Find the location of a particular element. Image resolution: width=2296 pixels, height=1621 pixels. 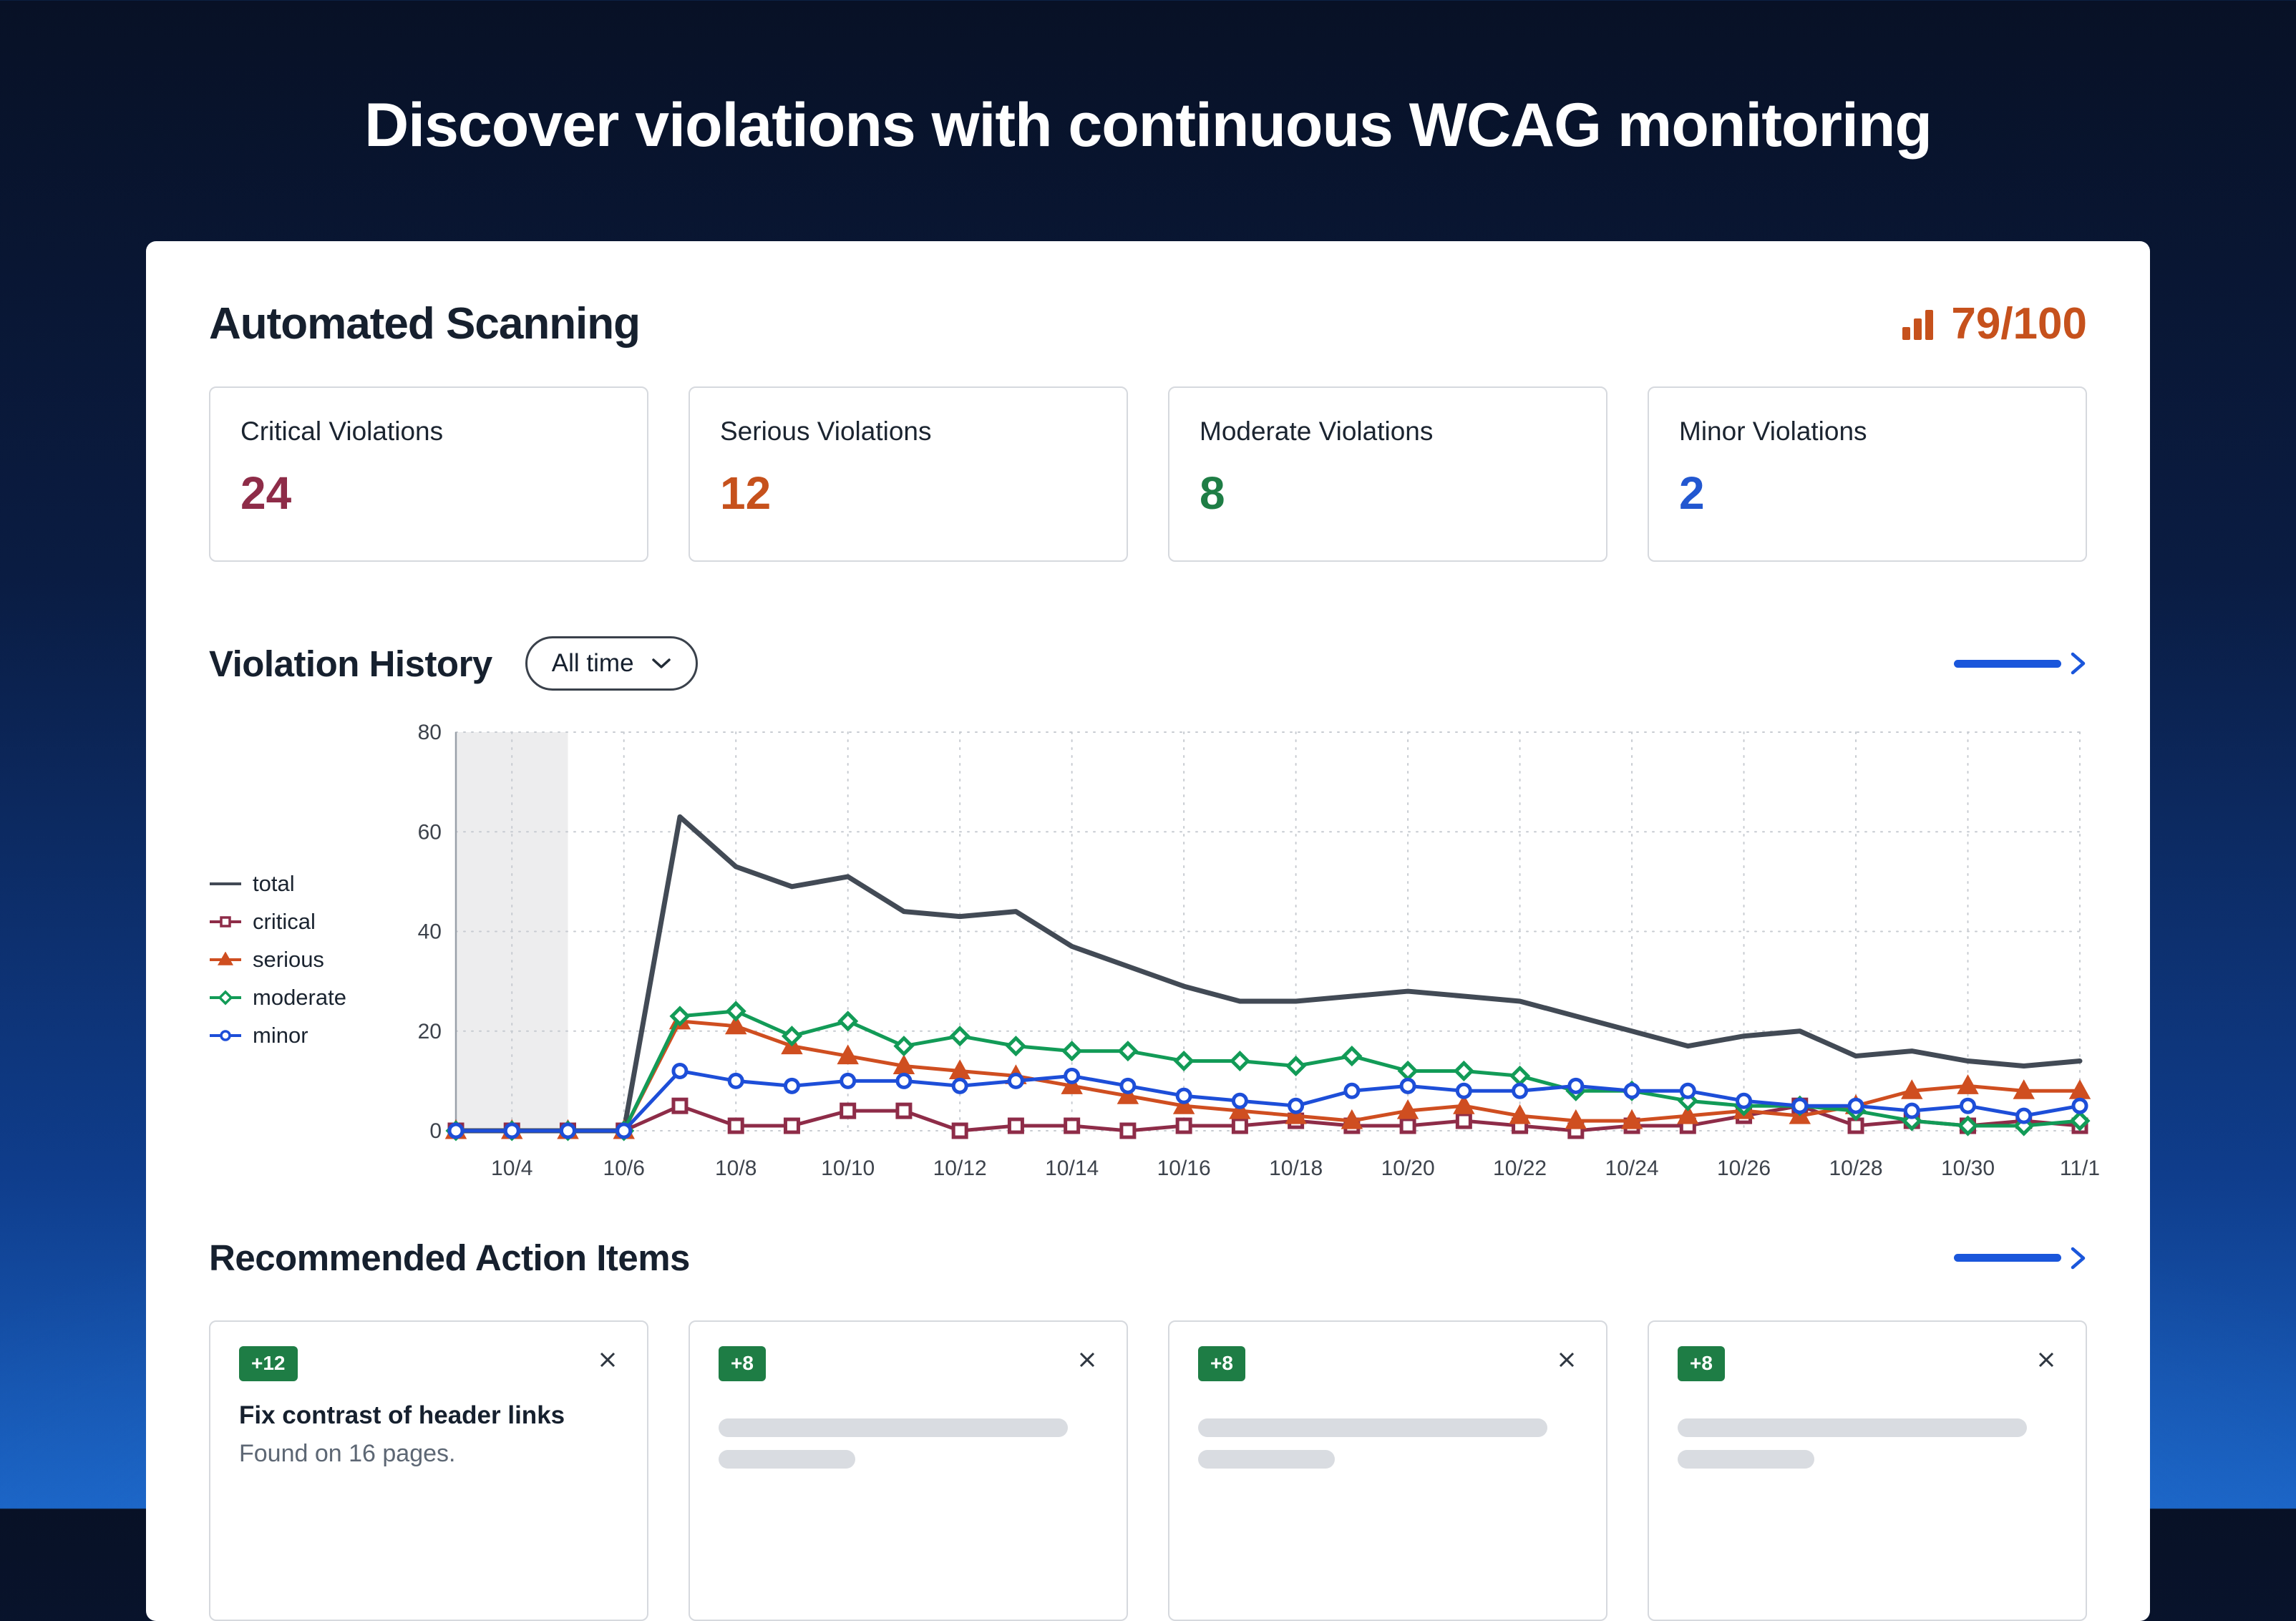

legend-item-moderate: moderate is located at coordinates (302, 998).